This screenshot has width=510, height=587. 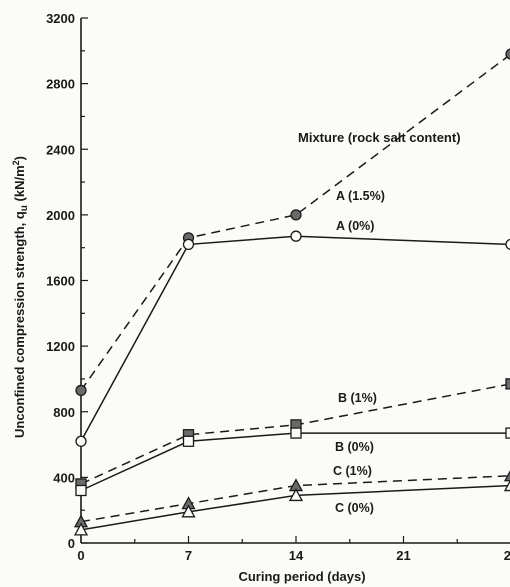 I want to click on y-tick-label: 800, so click(x=64, y=412).